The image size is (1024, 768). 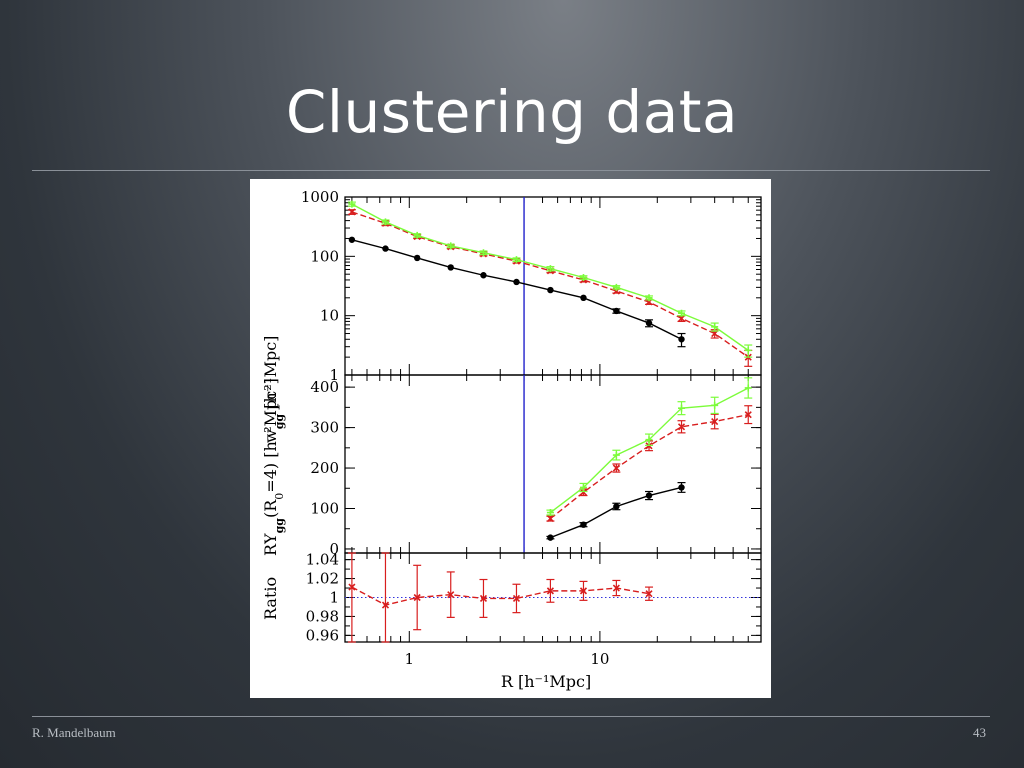 I want to click on x-tick-label: 1, so click(x=410, y=659).